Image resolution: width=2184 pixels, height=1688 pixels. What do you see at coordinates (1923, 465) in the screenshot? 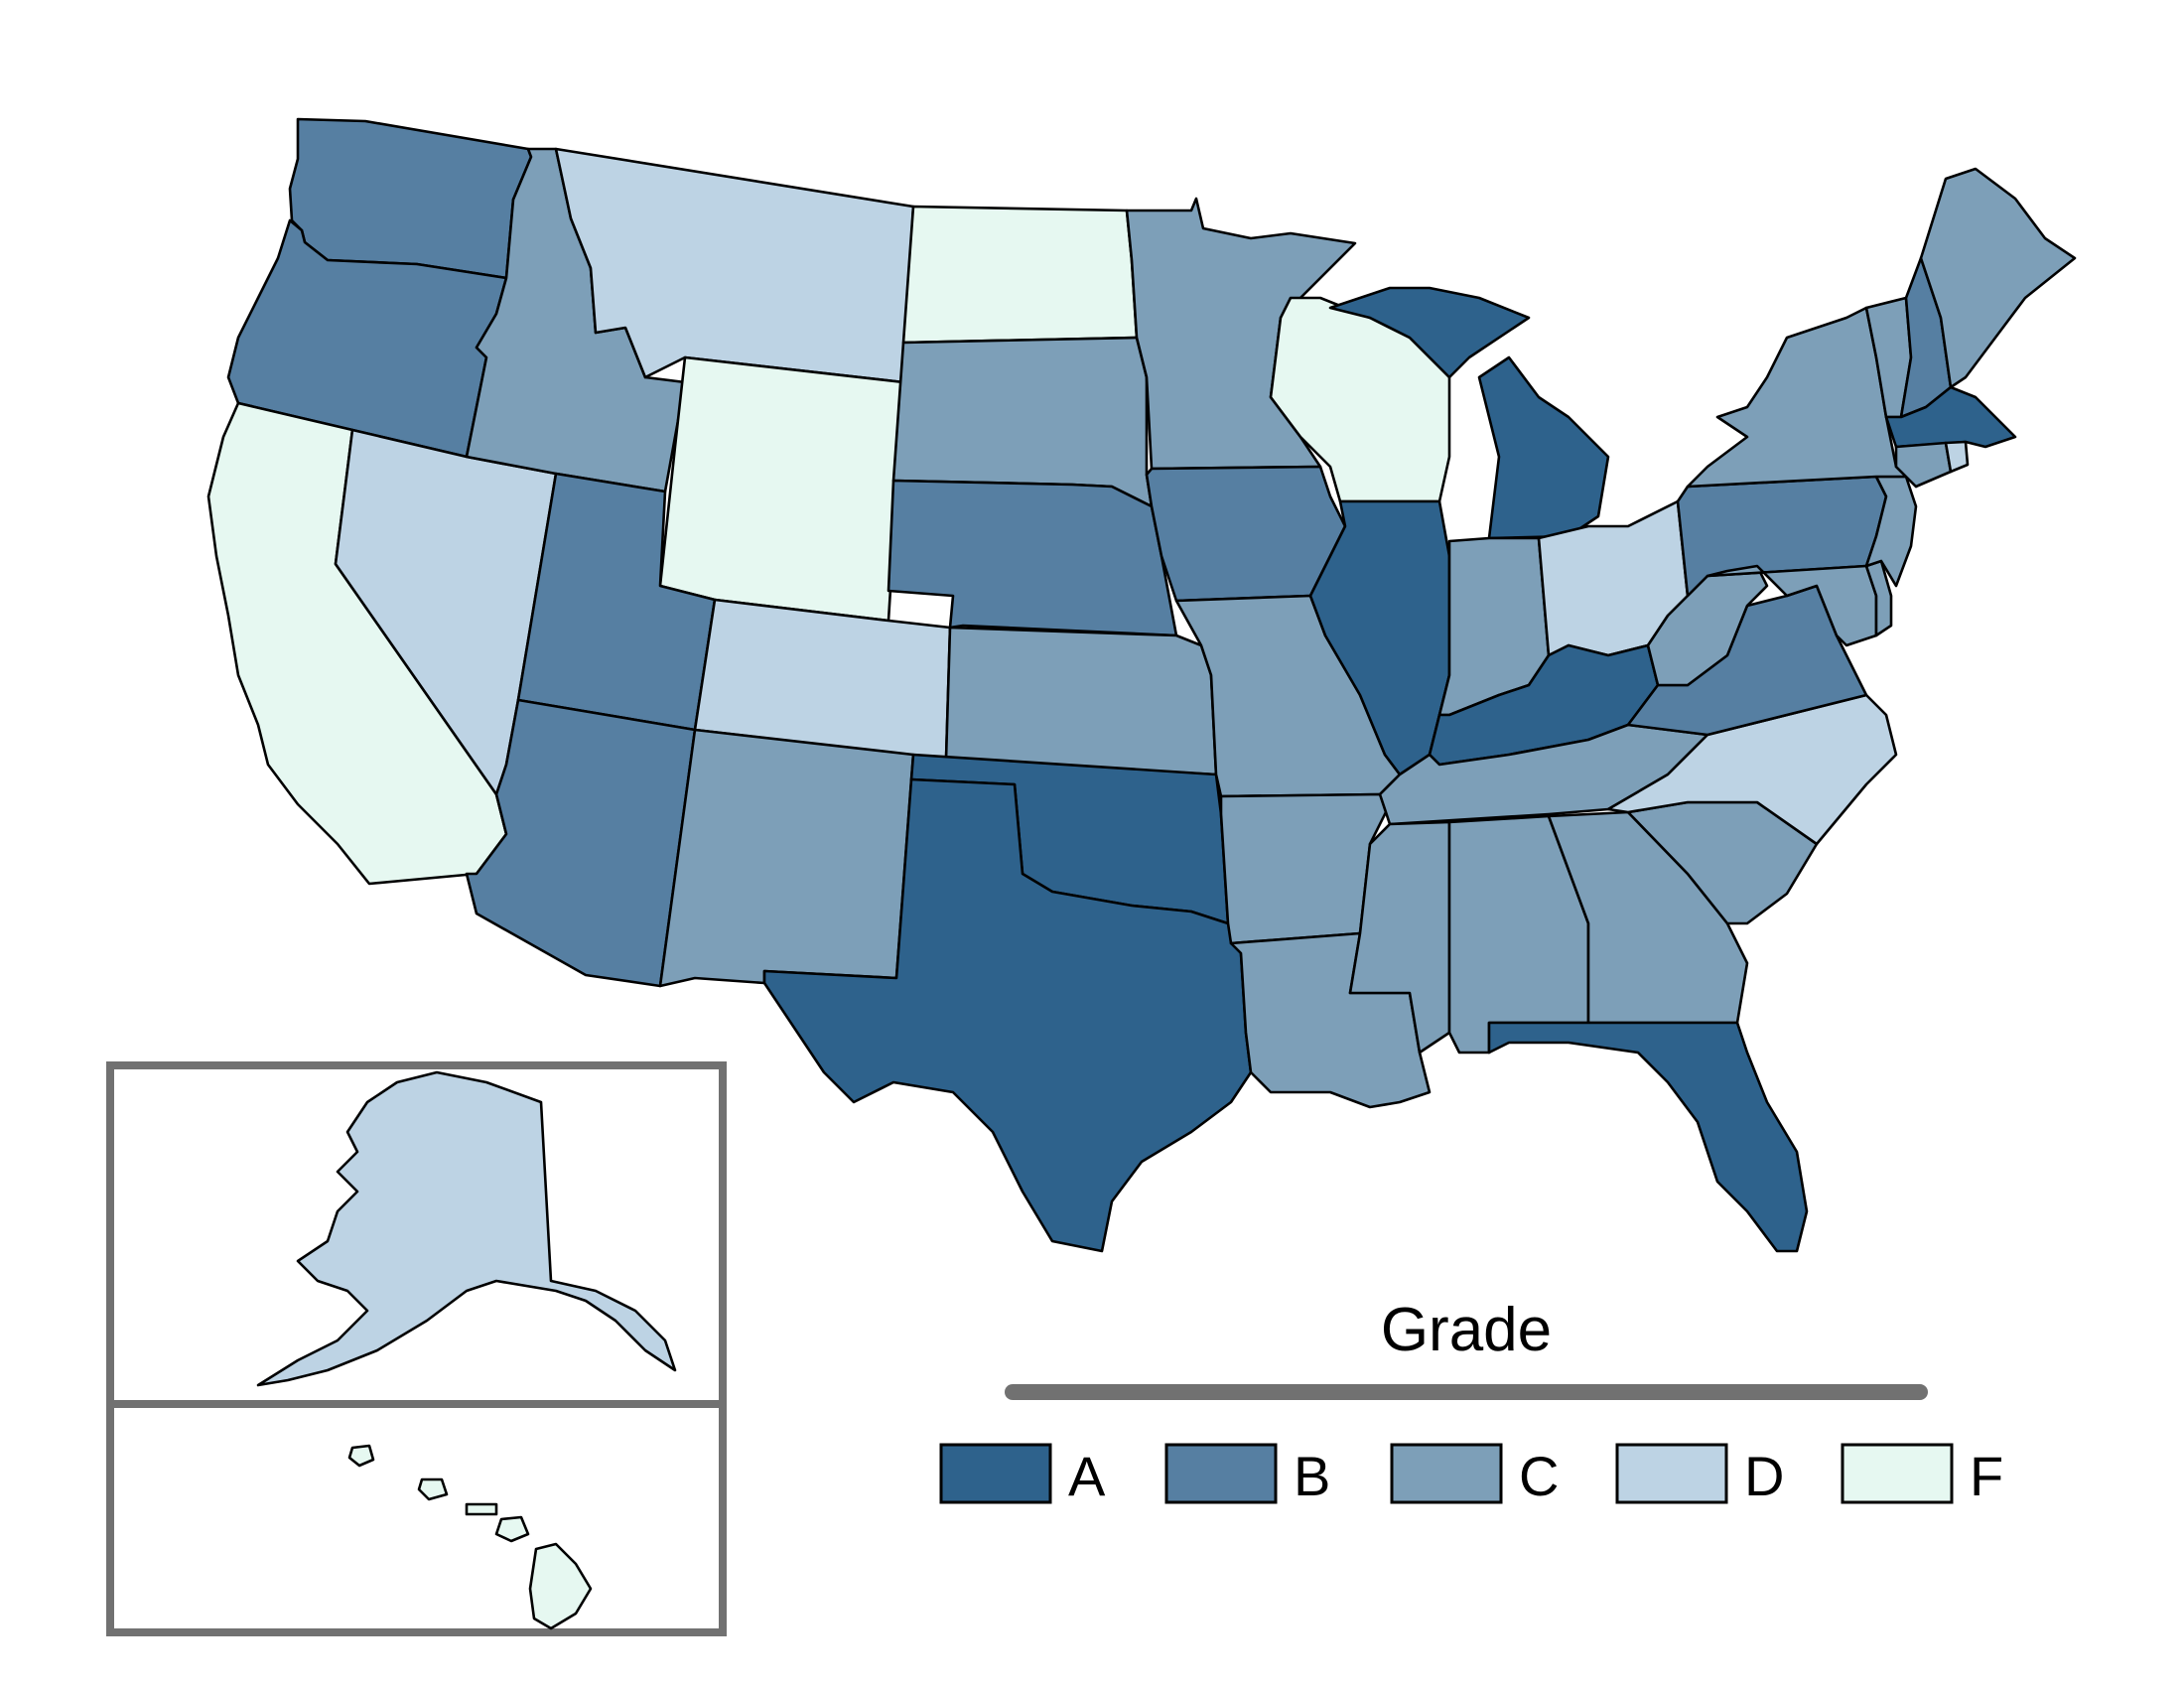
I see `state-connecticut` at bounding box center [1923, 465].